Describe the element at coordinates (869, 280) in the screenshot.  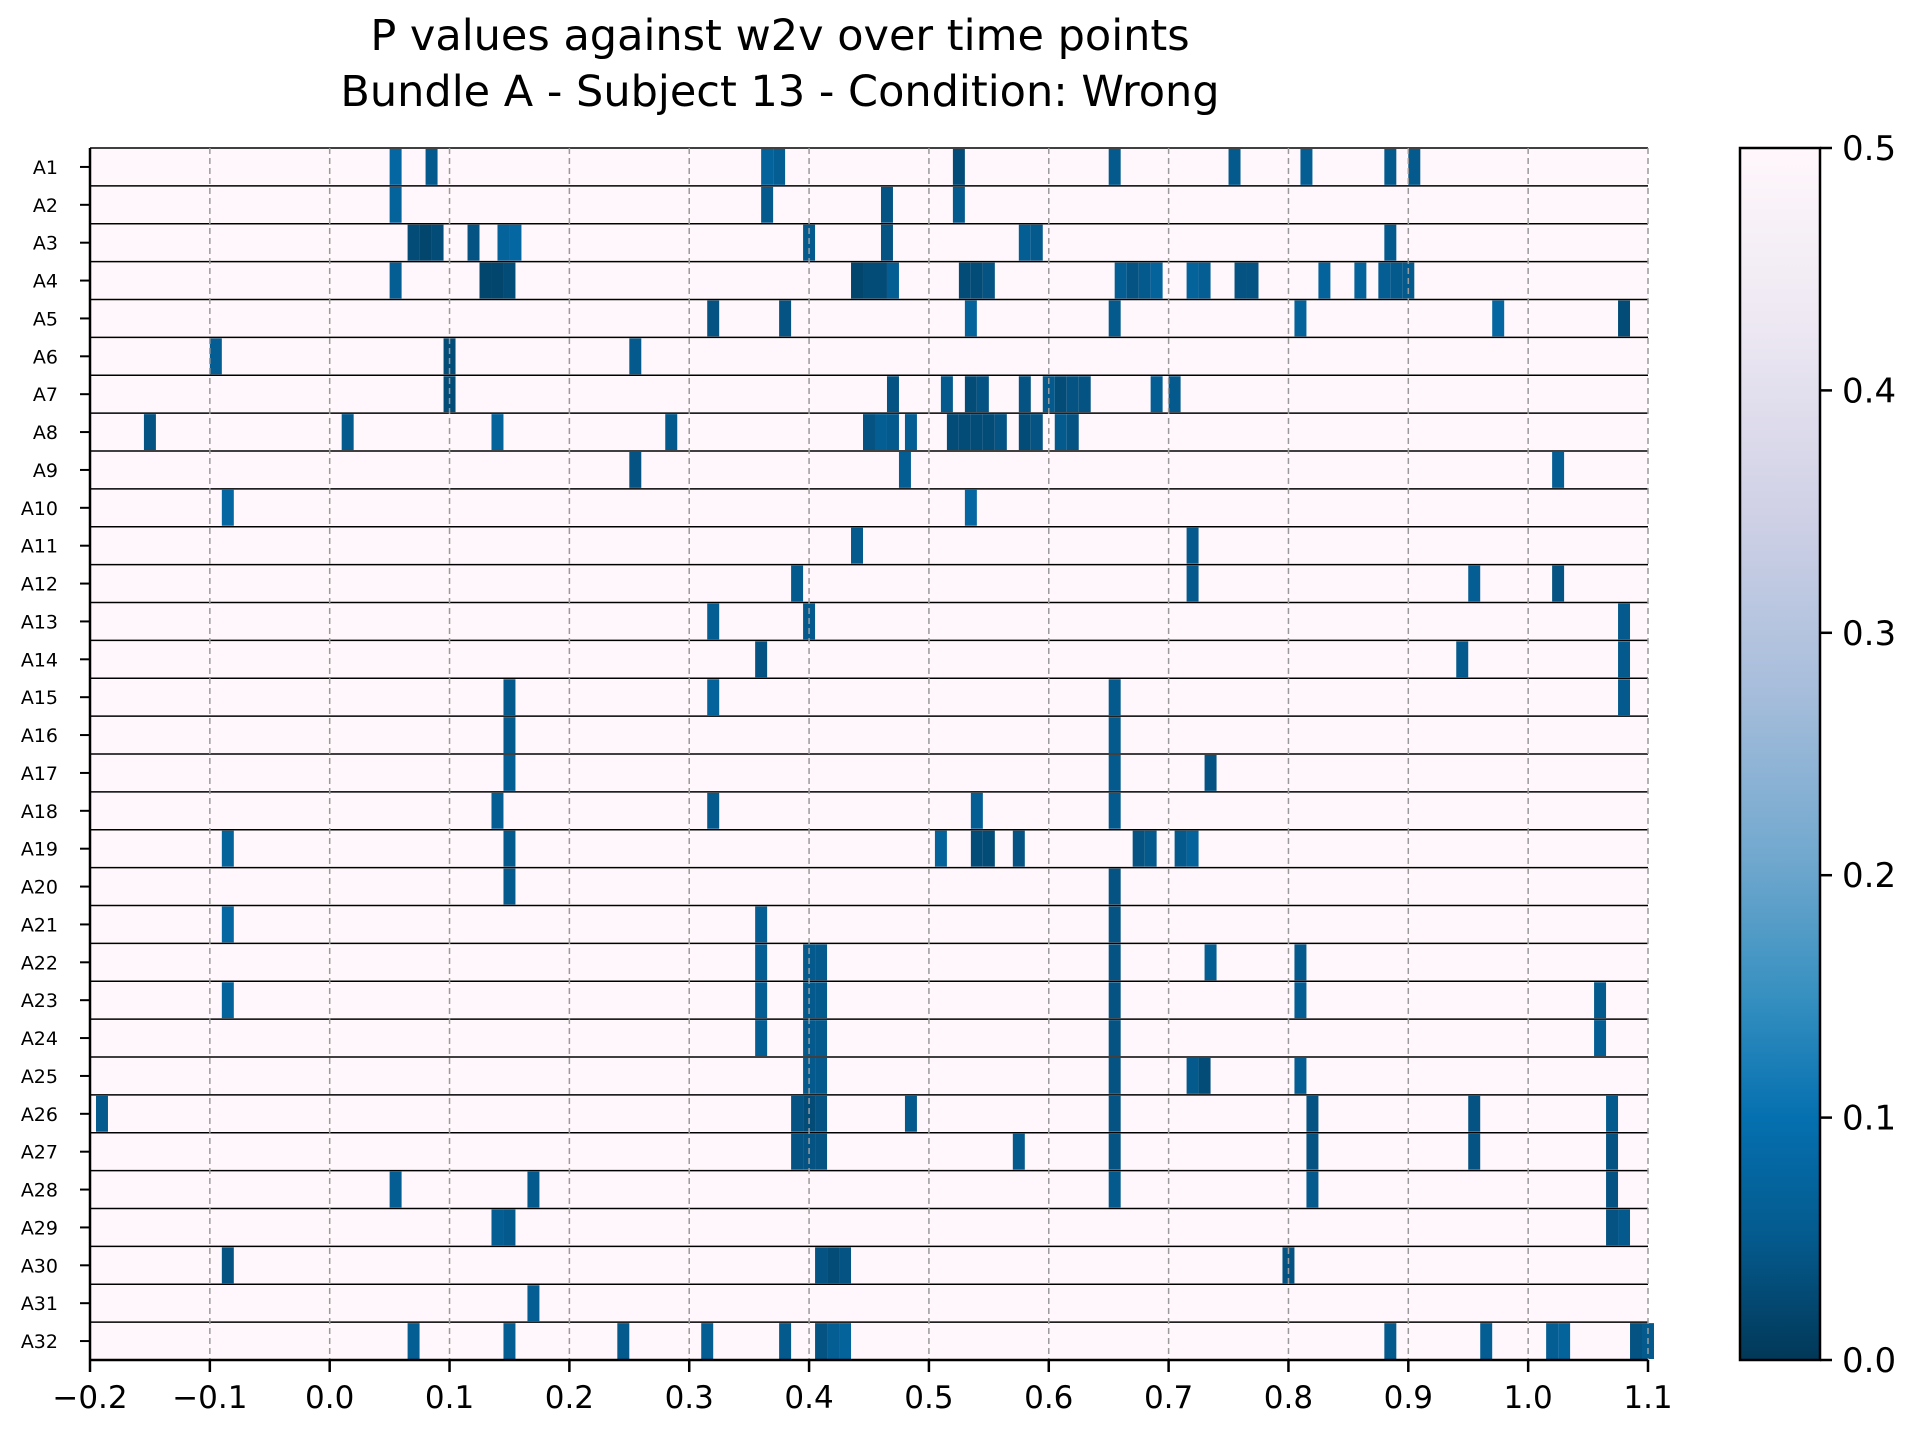
I see `heatmap-row-a4` at that location.